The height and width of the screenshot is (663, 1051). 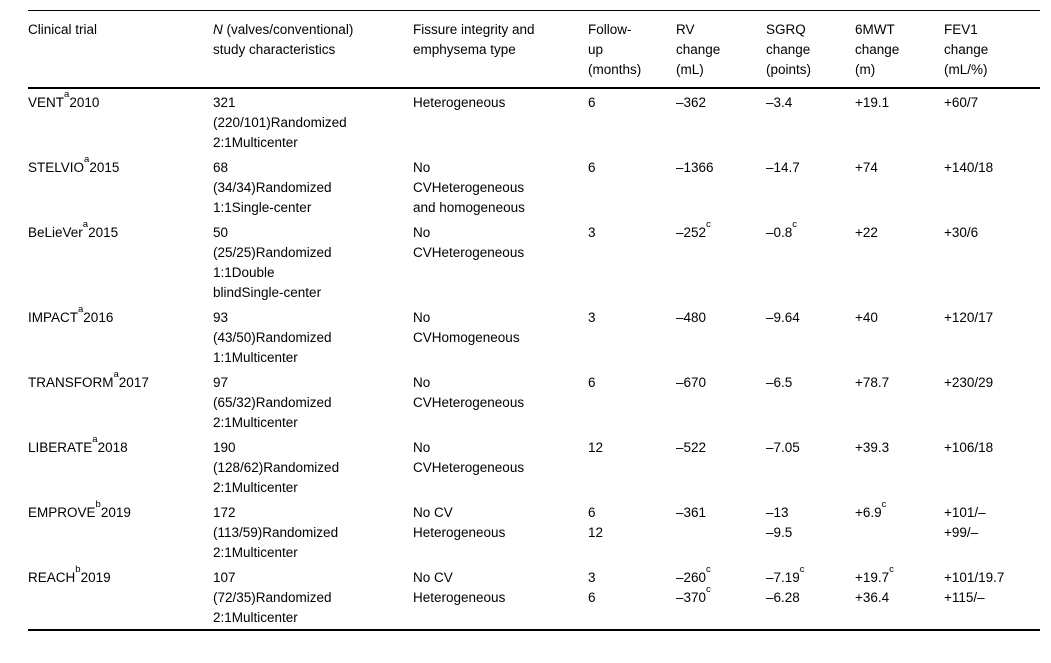 I want to click on cell-line: +140/18, so click(x=969, y=167).